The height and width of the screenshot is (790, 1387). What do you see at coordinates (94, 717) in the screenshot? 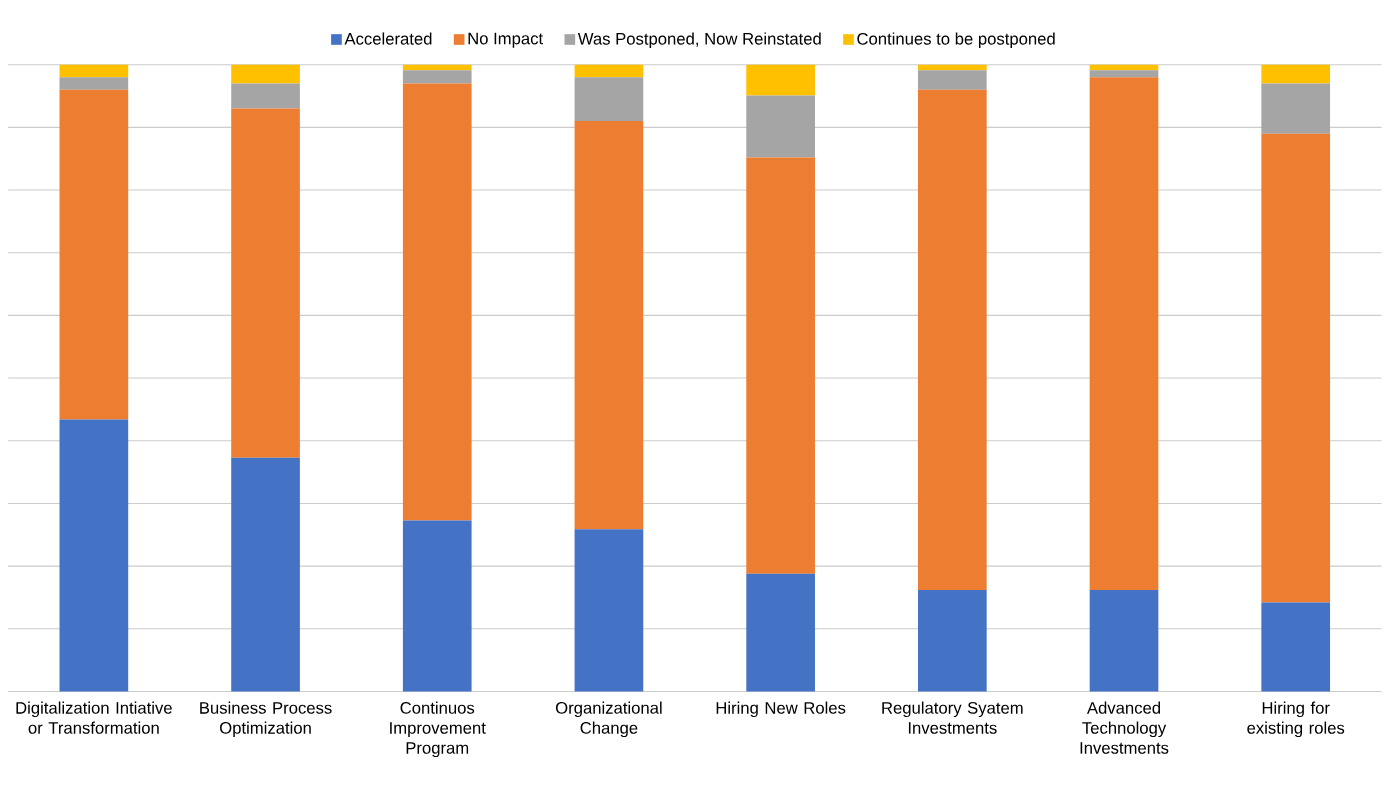
I see `x-tick-label: Digitalization Intiative or Transformation` at bounding box center [94, 717].